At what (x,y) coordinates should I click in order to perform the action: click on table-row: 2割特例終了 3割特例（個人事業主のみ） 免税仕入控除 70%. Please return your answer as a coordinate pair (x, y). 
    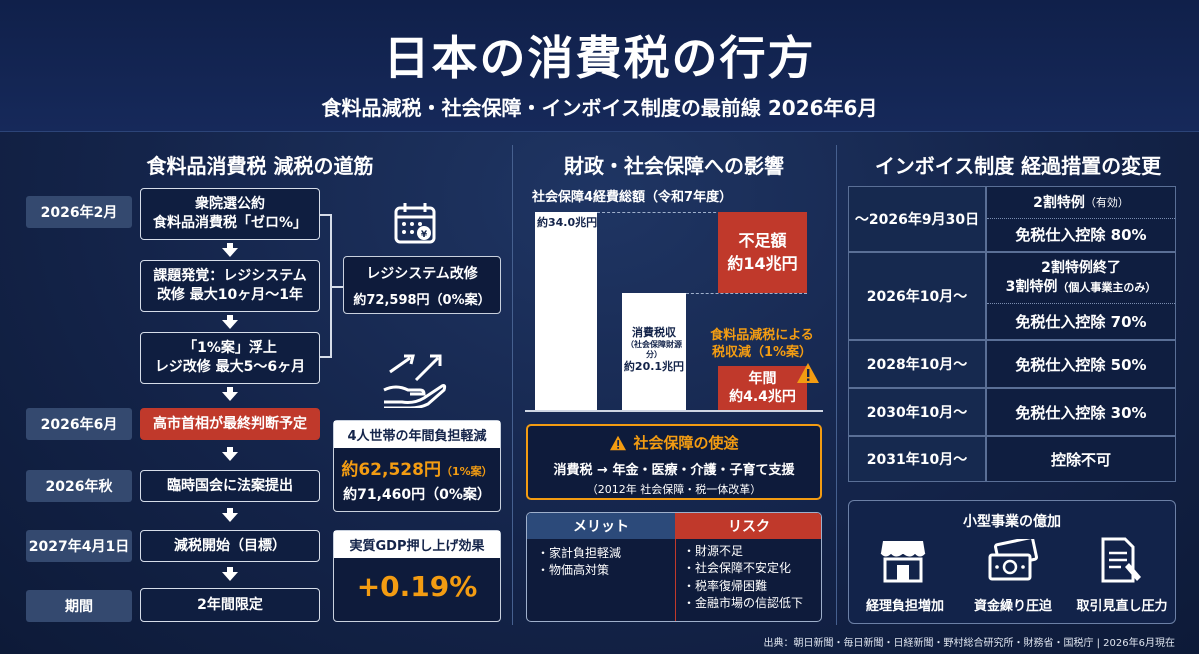
    Looking at the image, I should click on (1081, 296).